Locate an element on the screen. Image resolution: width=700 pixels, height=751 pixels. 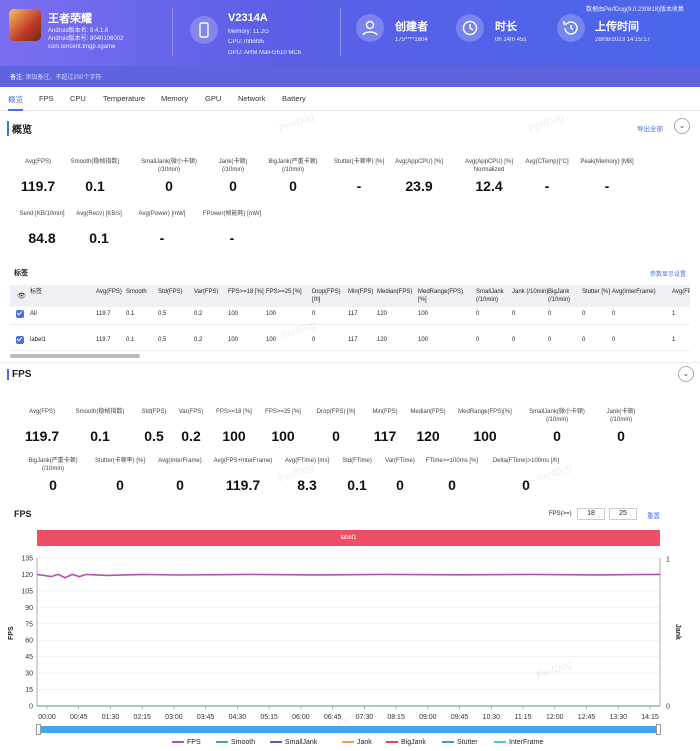
column-header: 标签 is located at coordinates (36, 292).